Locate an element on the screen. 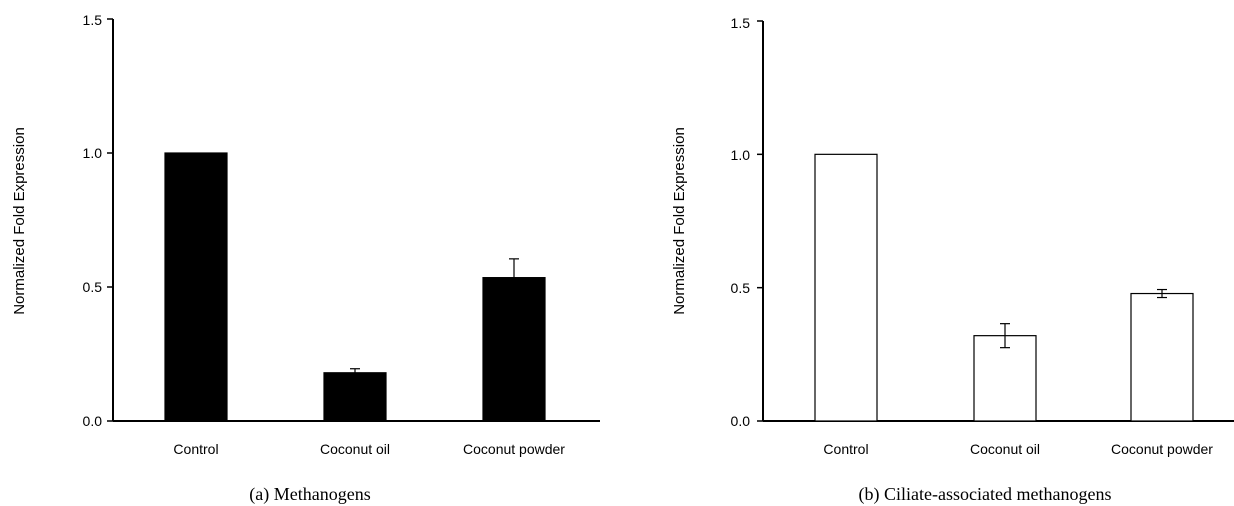 The image size is (1234, 506). chart-b-xtick: Control is located at coordinates (845, 449).